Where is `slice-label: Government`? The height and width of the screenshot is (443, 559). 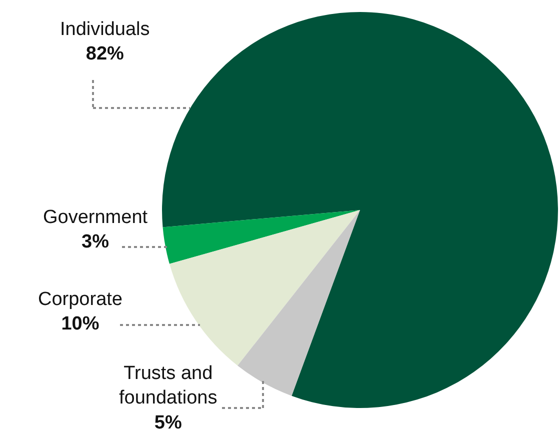 slice-label: Government is located at coordinates (95, 217).